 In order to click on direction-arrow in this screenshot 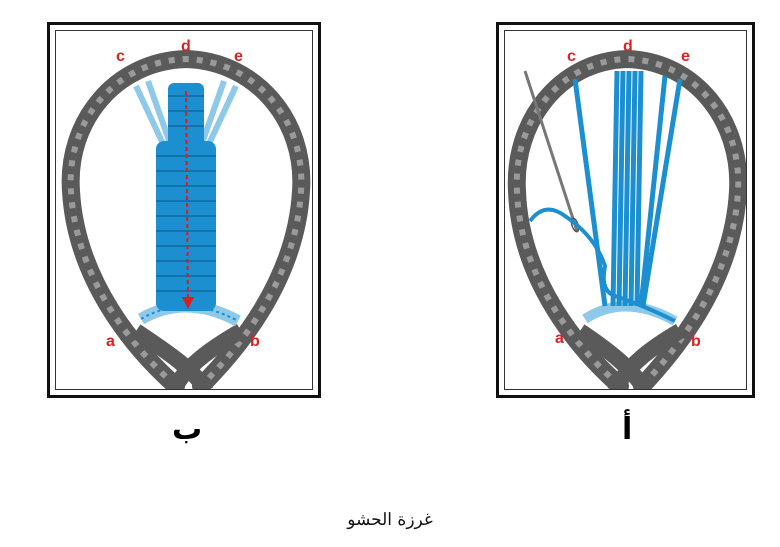, I will do `click(187, 197)`.